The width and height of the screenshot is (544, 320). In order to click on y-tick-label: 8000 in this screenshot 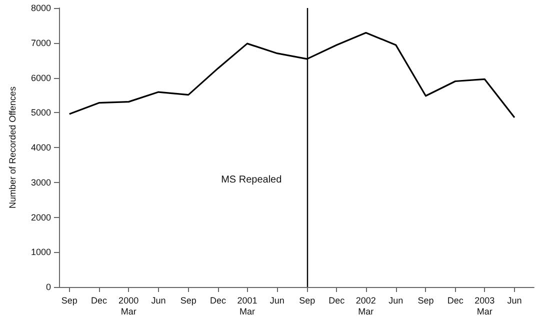, I will do `click(40, 8)`.